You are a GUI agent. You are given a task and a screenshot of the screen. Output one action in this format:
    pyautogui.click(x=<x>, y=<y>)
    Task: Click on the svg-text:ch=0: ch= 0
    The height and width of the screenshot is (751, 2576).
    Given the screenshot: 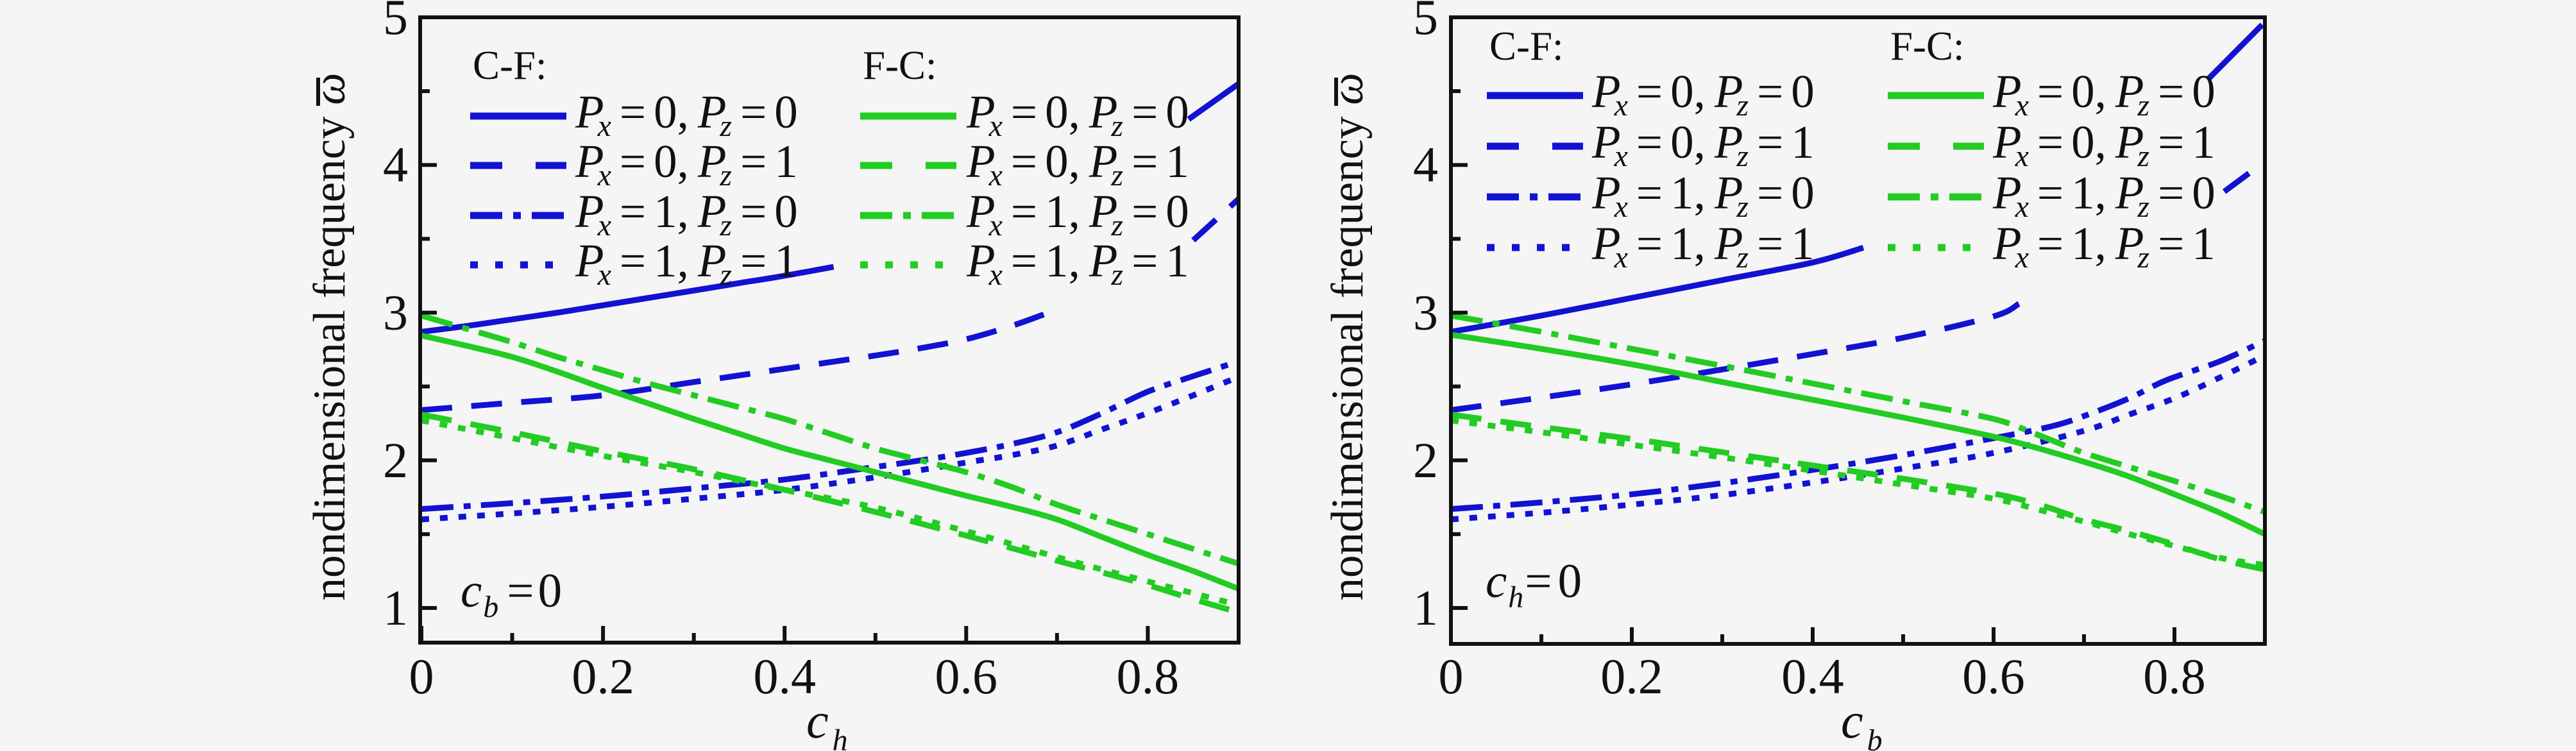 What is the action you would take?
    pyautogui.click(x=1534, y=584)
    